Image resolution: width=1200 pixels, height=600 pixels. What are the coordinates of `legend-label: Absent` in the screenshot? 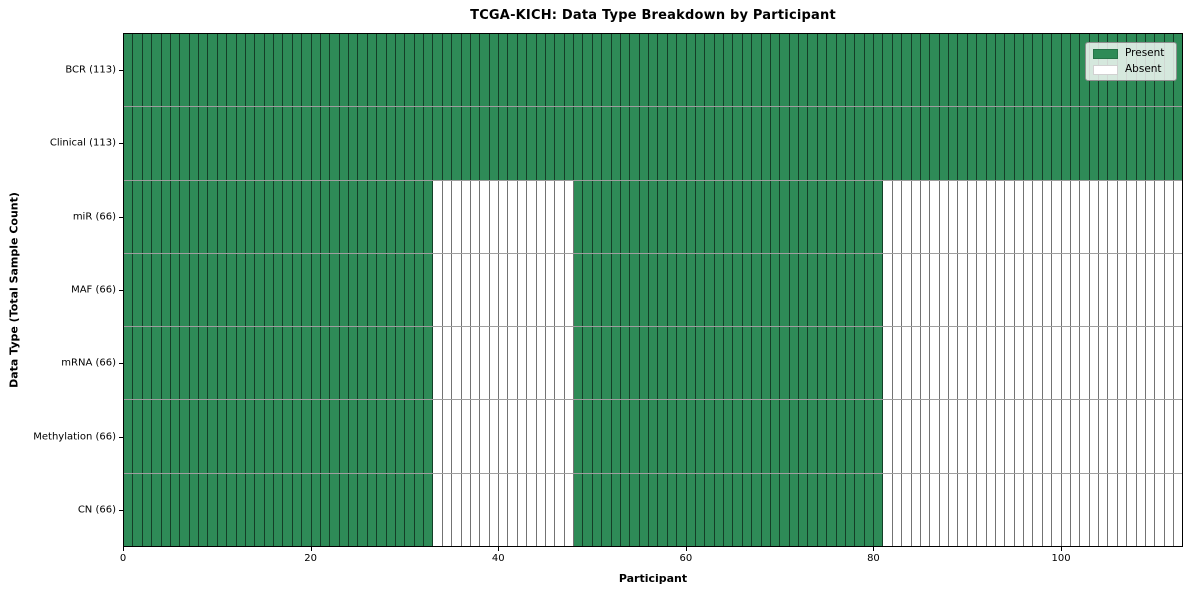 It's located at (1143, 69).